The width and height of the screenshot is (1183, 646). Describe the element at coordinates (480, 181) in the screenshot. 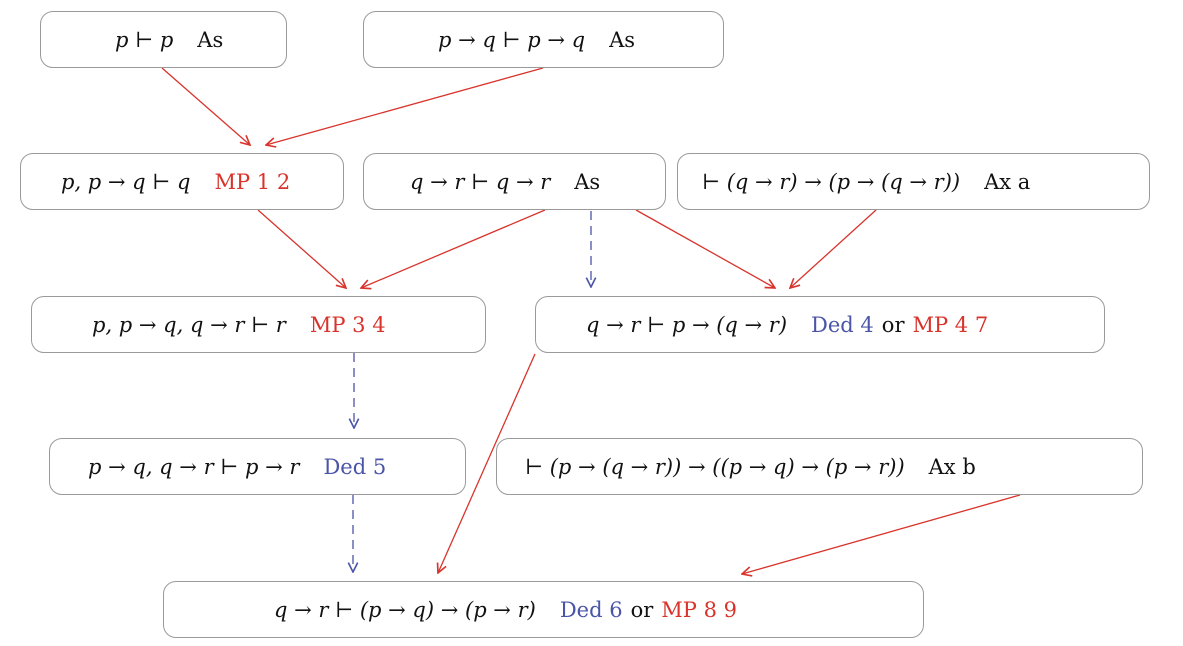

I see `formula: q → r ⊢ q → r` at that location.